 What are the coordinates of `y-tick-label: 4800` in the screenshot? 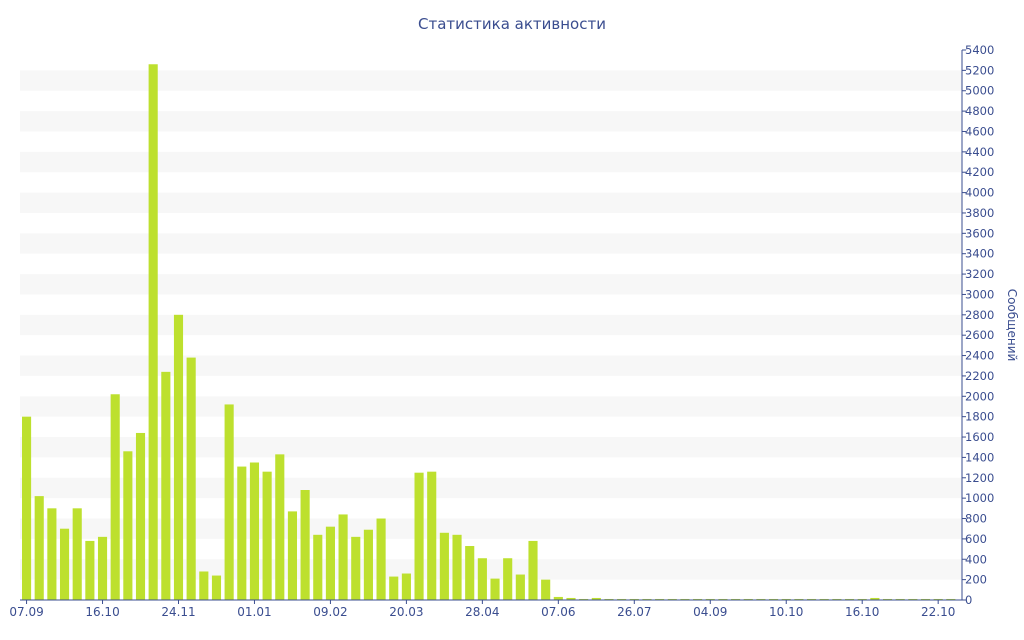 It's located at (979, 111).